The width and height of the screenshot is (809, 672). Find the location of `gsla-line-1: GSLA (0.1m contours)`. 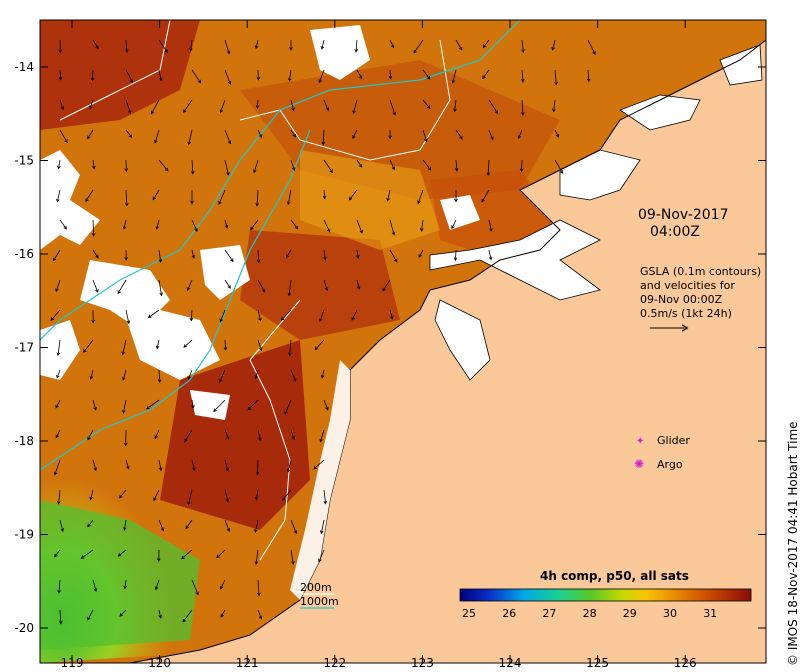

gsla-line-1: GSLA (0.1m contours) is located at coordinates (700, 271).